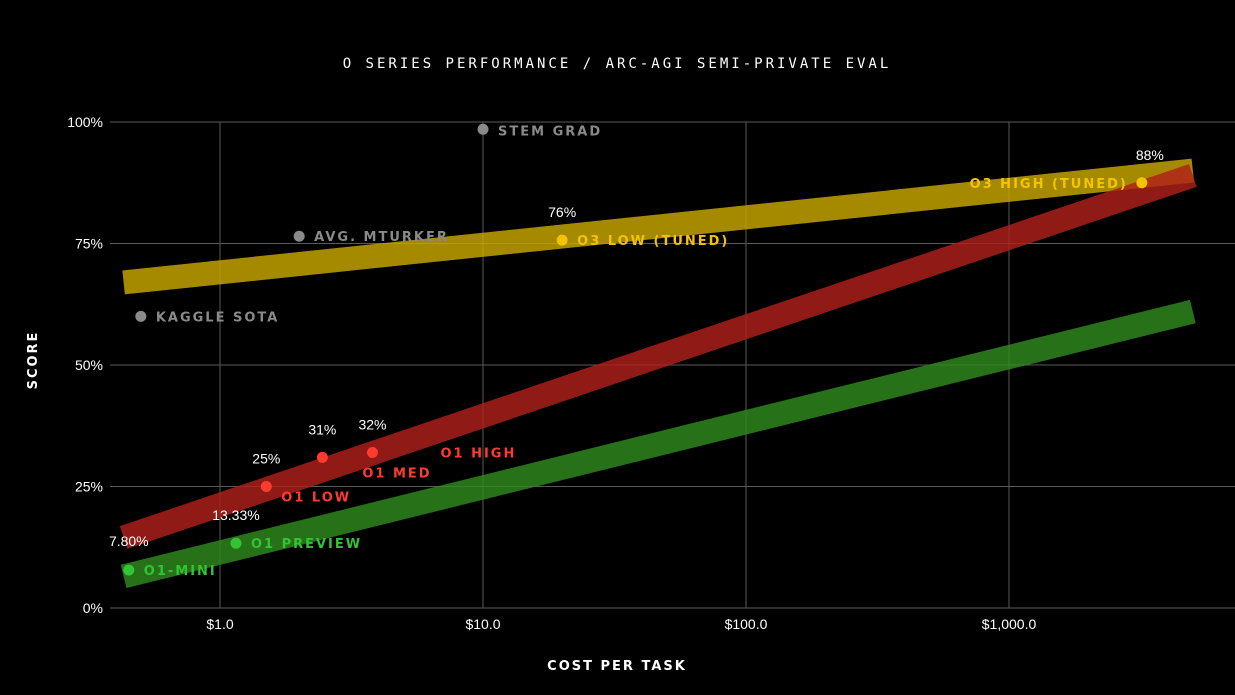  Describe the element at coordinates (322, 429) in the screenshot. I see `value-label-o1-med: 31%` at that location.